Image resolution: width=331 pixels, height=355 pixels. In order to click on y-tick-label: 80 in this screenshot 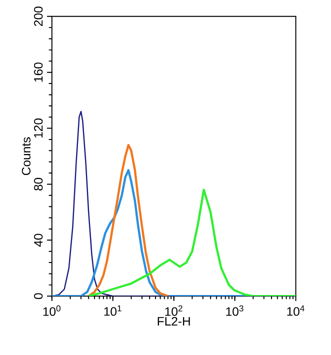, I will do `click(38, 184)`.